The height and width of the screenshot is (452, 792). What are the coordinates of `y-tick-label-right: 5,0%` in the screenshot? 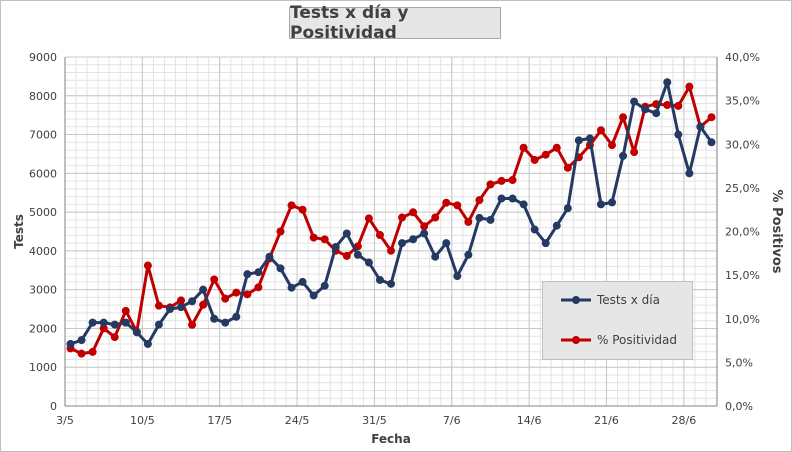 It's located at (739, 362).